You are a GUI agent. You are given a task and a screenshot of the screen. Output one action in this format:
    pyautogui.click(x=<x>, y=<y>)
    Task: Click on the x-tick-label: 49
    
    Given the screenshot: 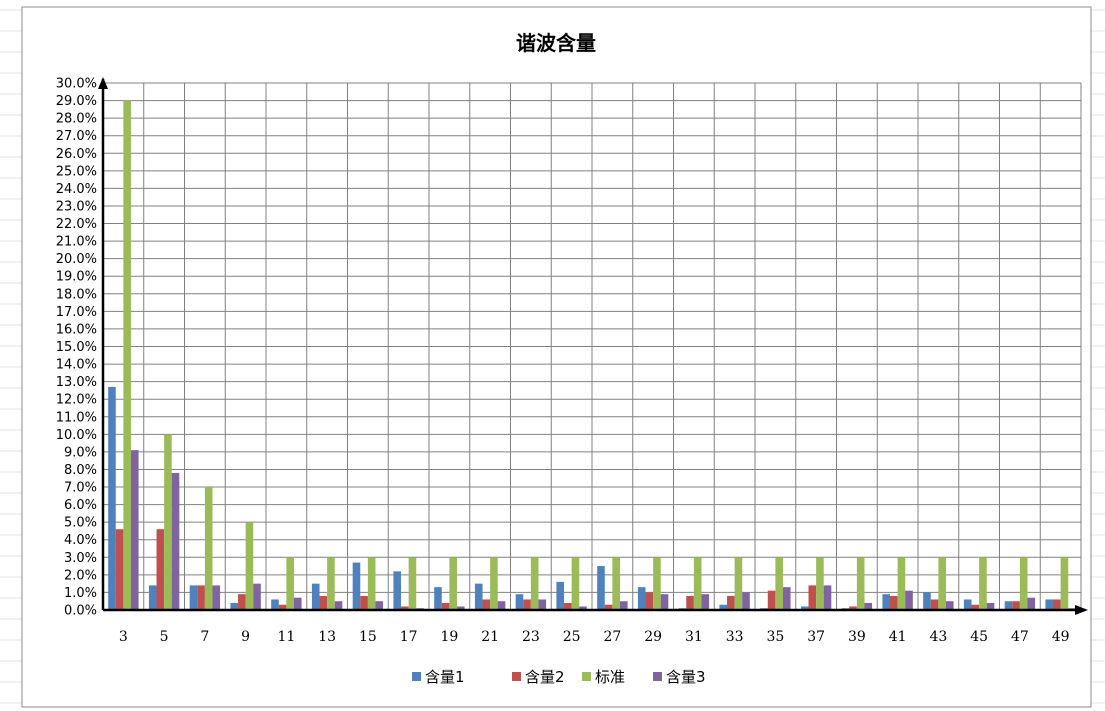 What is the action you would take?
    pyautogui.click(x=1061, y=637)
    